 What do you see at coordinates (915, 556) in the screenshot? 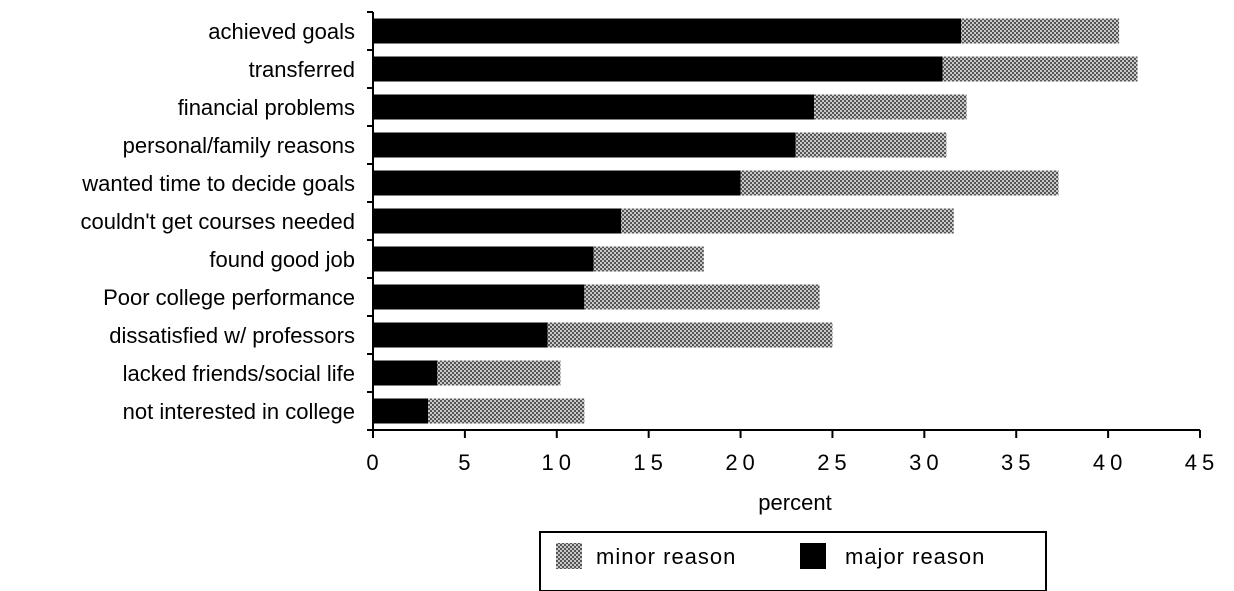
I see `legend-label-major: major reason` at bounding box center [915, 556].